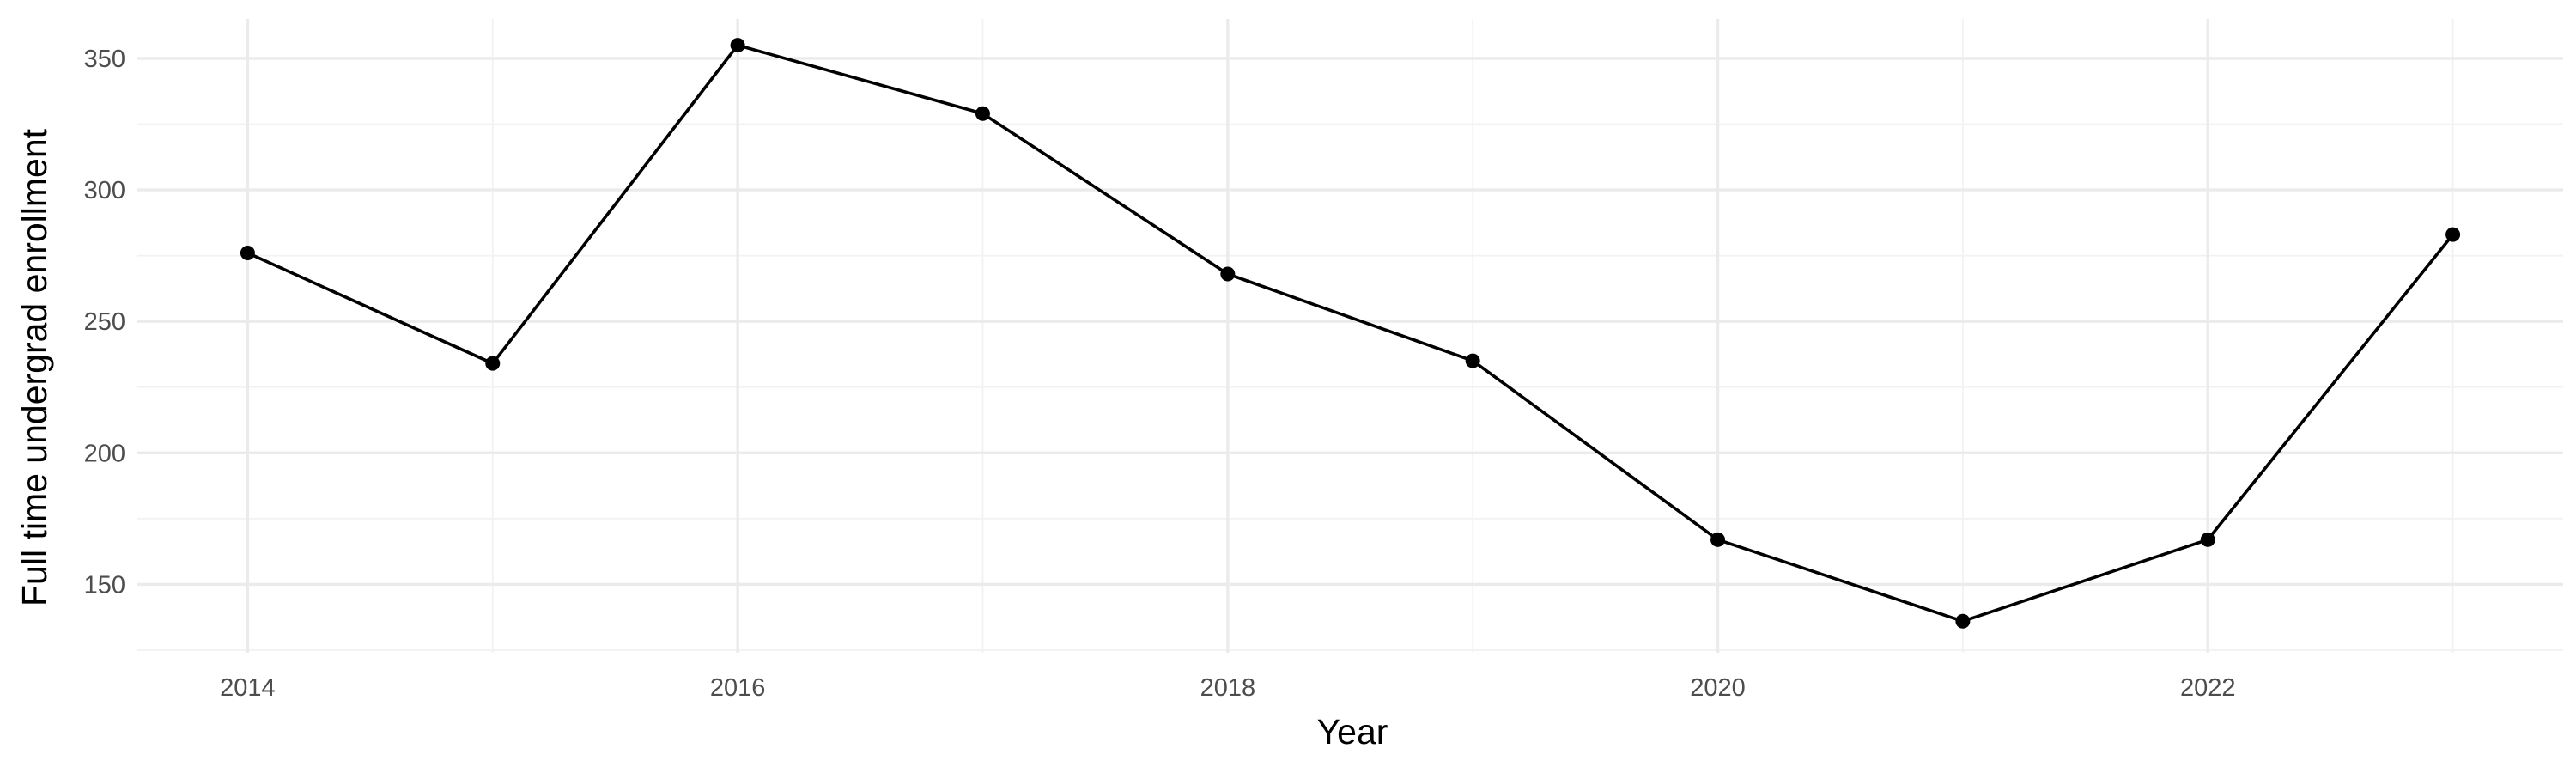 The width and height of the screenshot is (2576, 773). What do you see at coordinates (104, 453) in the screenshot?
I see `y-tick-label: 200` at bounding box center [104, 453].